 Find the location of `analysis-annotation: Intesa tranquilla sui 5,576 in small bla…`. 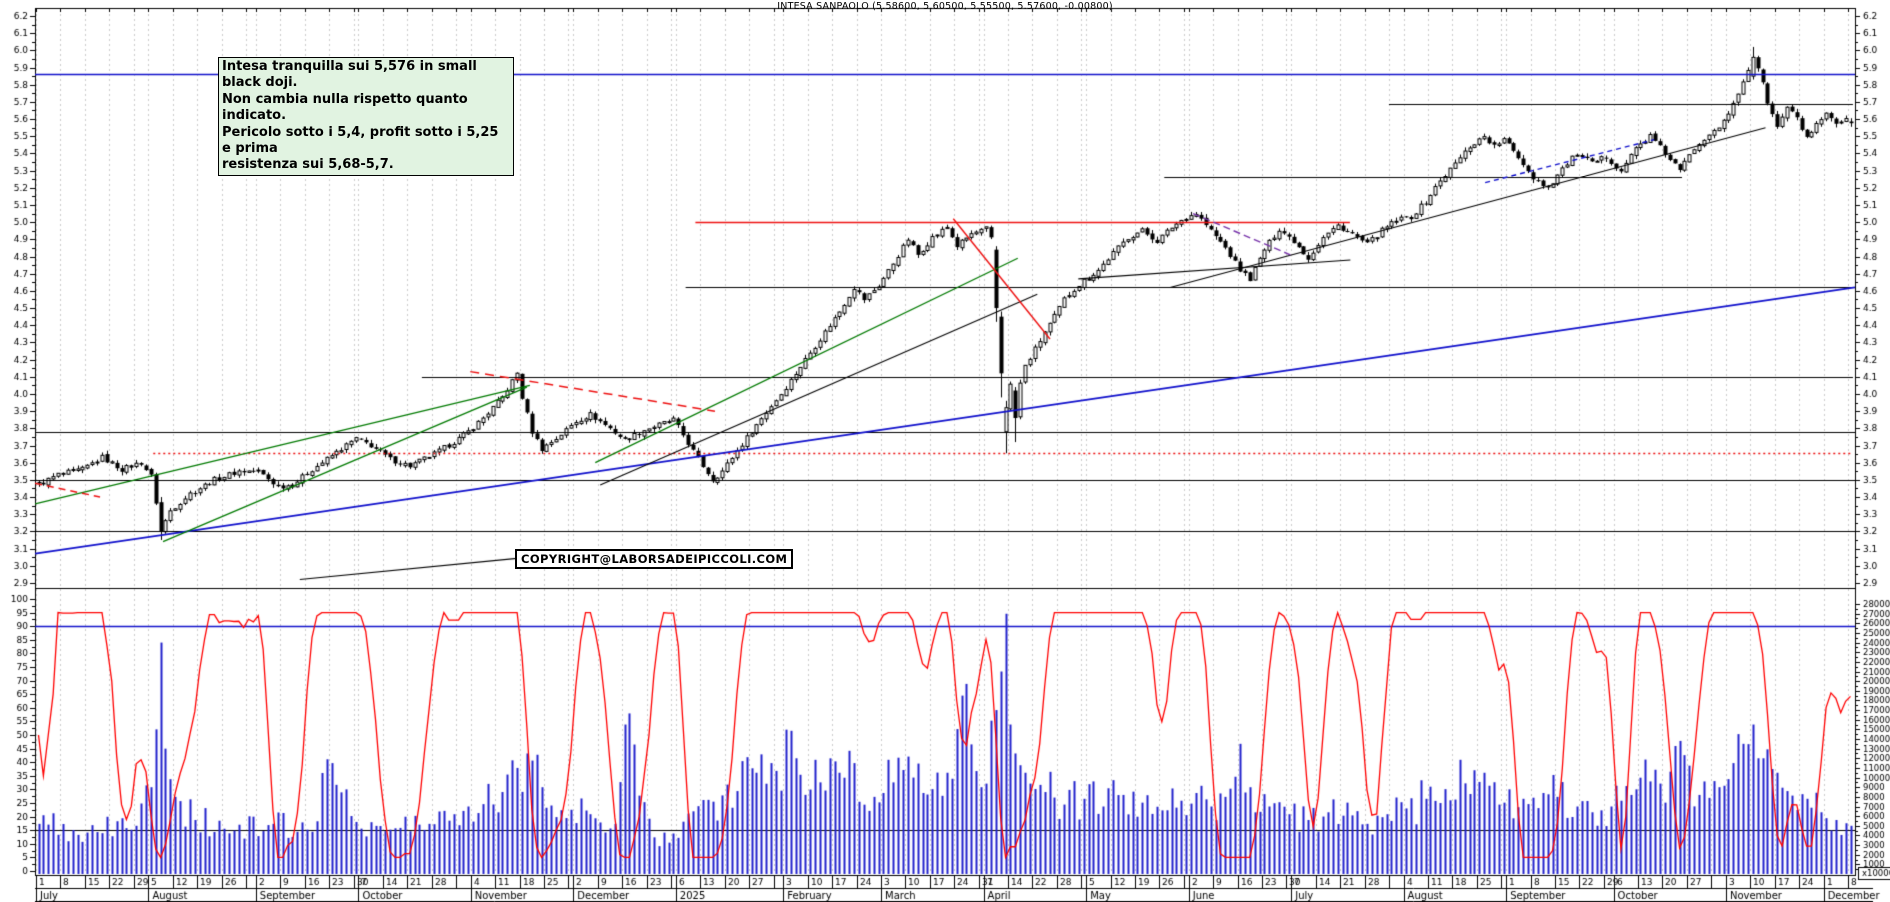

analysis-annotation: Intesa tranquilla sui 5,576 in small bla… is located at coordinates (366, 116).